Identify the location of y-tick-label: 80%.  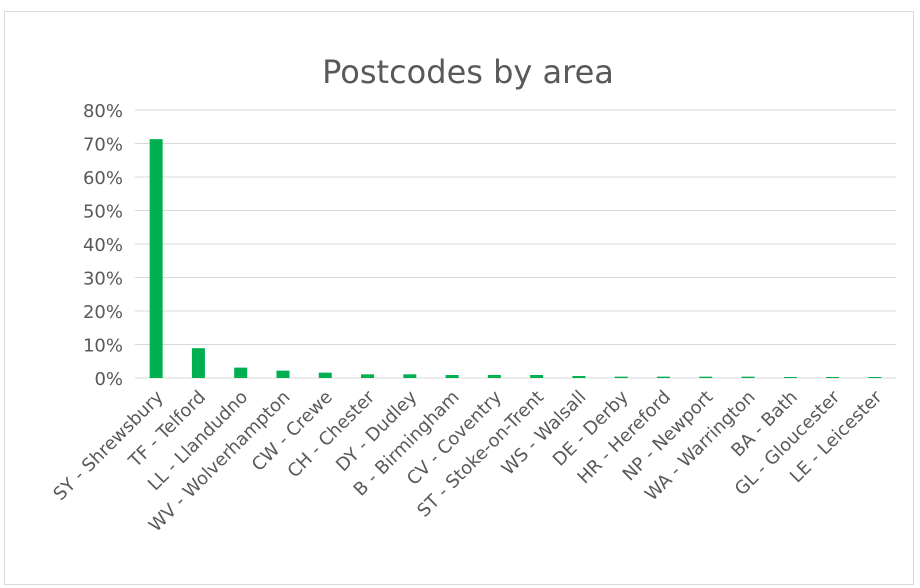
(103, 111).